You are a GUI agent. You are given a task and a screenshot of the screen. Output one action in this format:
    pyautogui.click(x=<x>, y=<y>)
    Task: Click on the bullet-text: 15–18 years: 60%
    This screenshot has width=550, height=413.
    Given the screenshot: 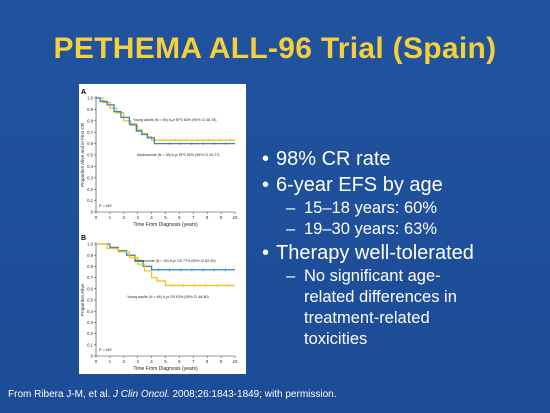 What is the action you would take?
    pyautogui.click(x=371, y=208)
    